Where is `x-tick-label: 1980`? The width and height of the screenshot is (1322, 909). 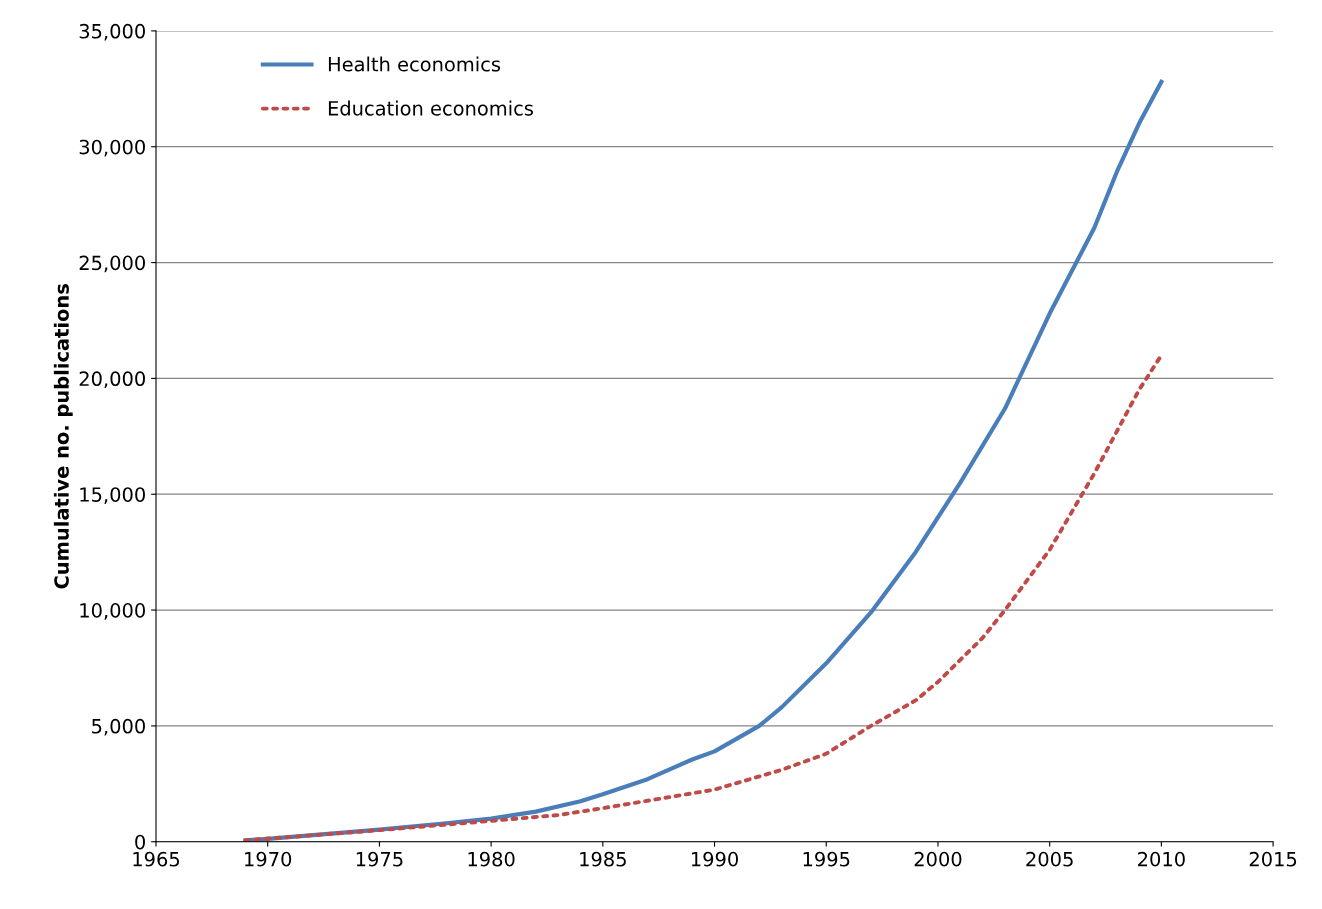
x-tick-label: 1980 is located at coordinates (491, 859).